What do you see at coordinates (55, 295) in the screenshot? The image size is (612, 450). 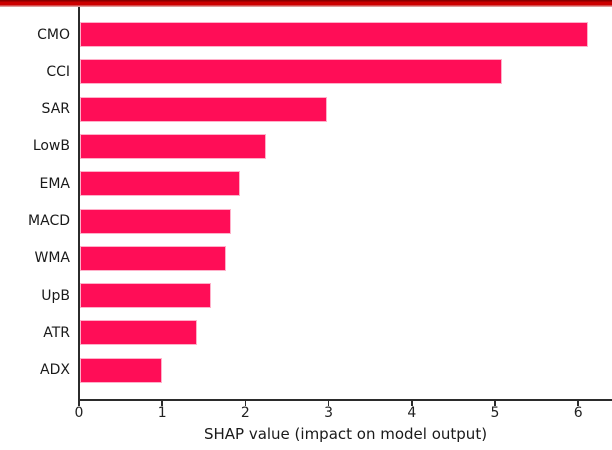 I see `y-axis-label: UpB` at bounding box center [55, 295].